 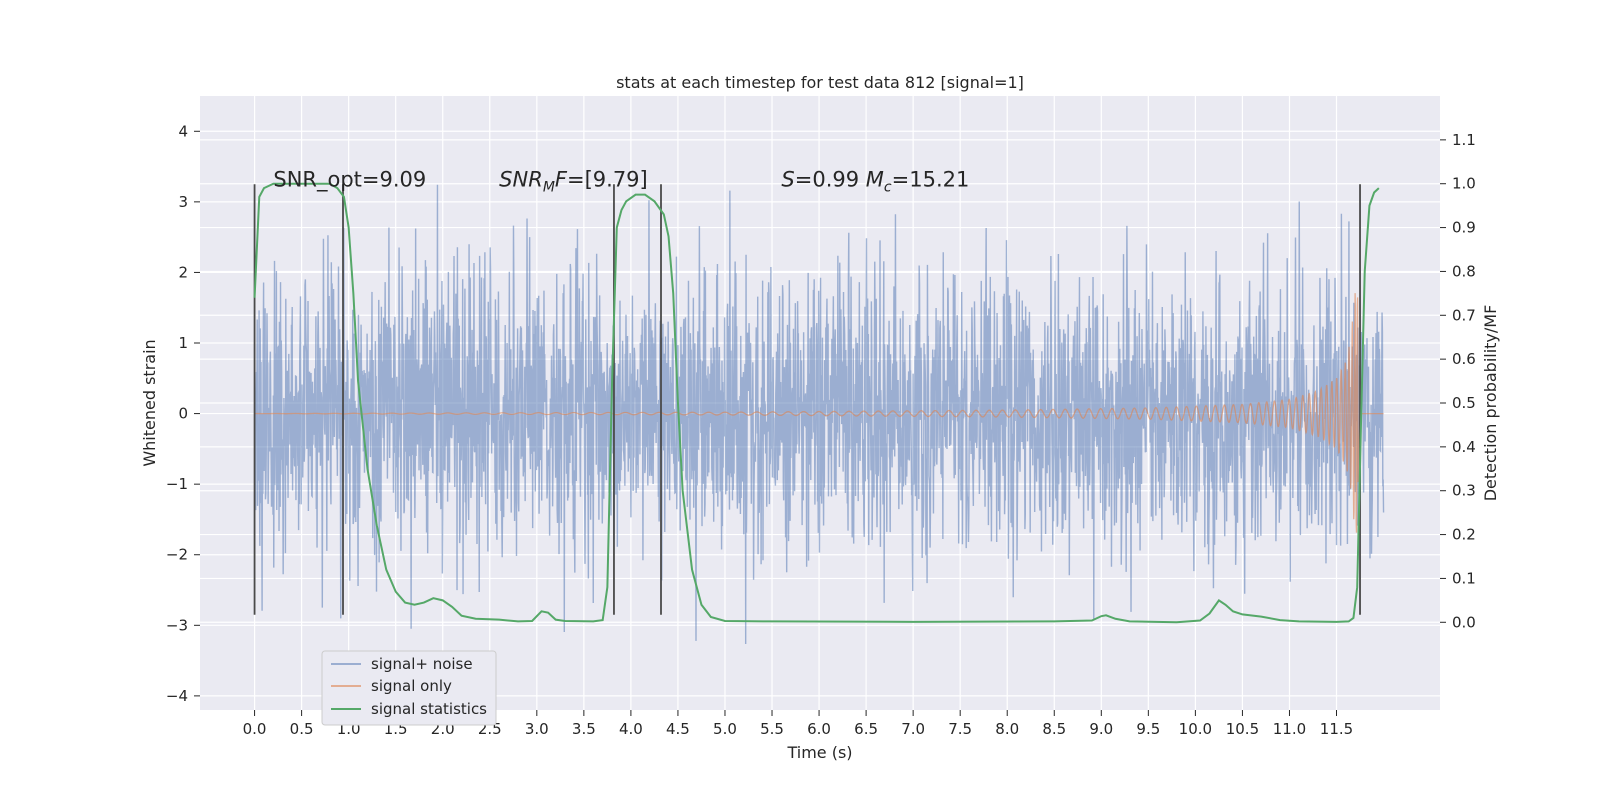 What do you see at coordinates (422, 664) in the screenshot?
I see `legend-label-signal-plus-noise: signal+ noise` at bounding box center [422, 664].